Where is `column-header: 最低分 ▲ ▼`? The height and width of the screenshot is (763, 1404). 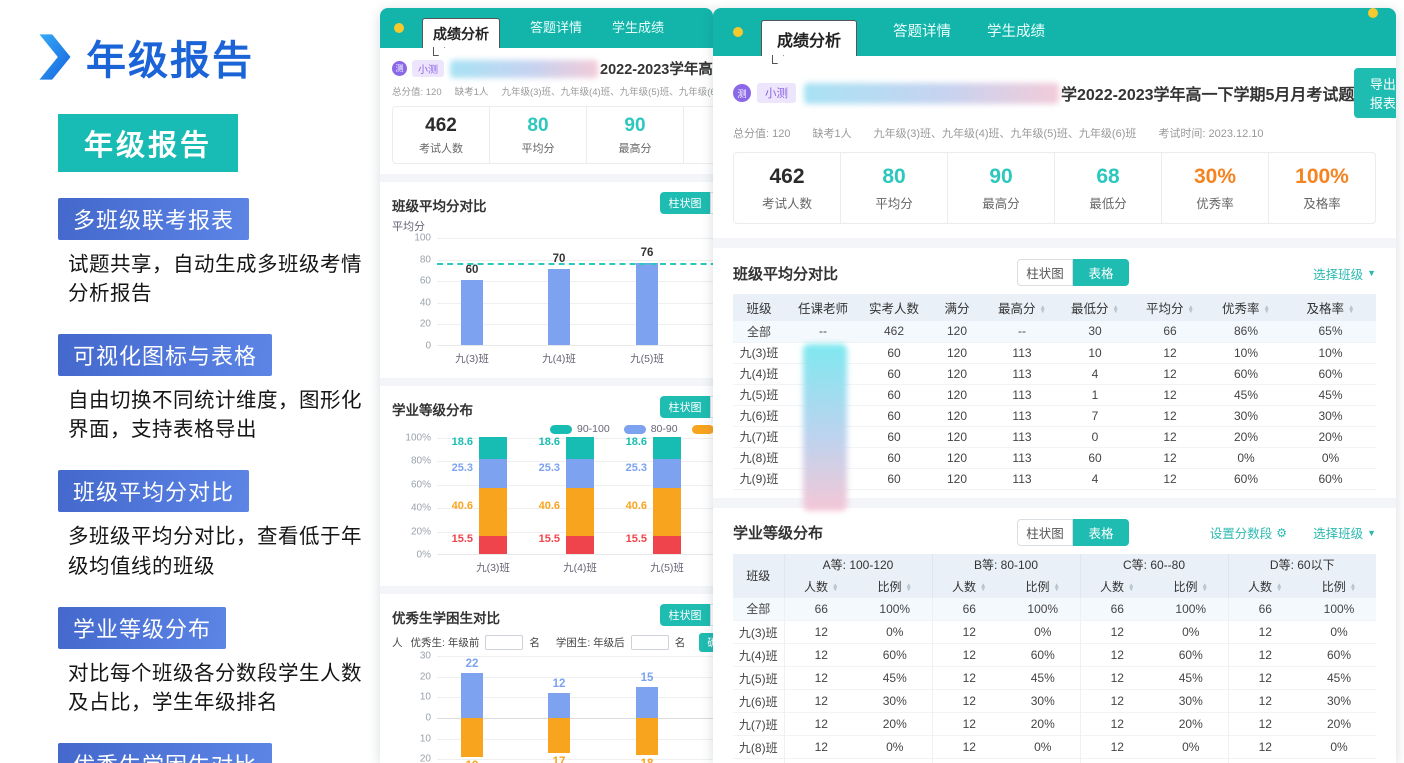
column-header: 最低分 ▲ ▼ is located at coordinates (1095, 307).